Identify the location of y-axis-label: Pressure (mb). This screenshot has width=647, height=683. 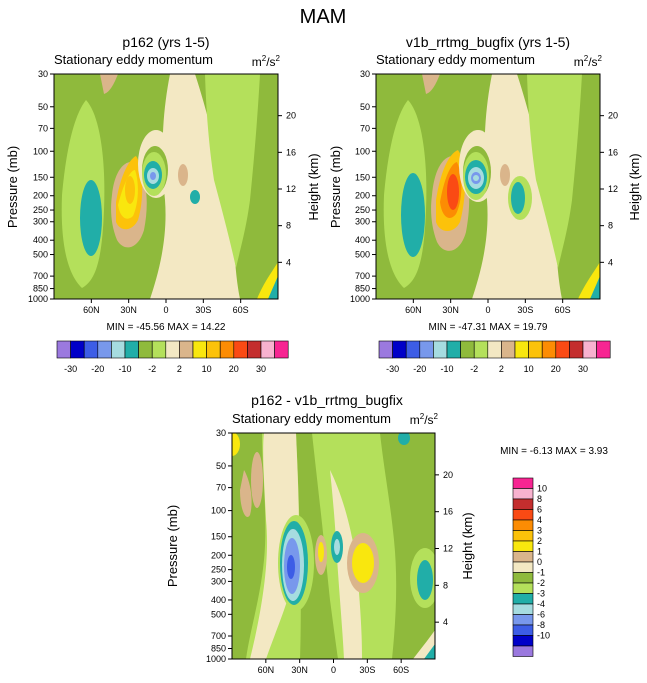
(172, 546).